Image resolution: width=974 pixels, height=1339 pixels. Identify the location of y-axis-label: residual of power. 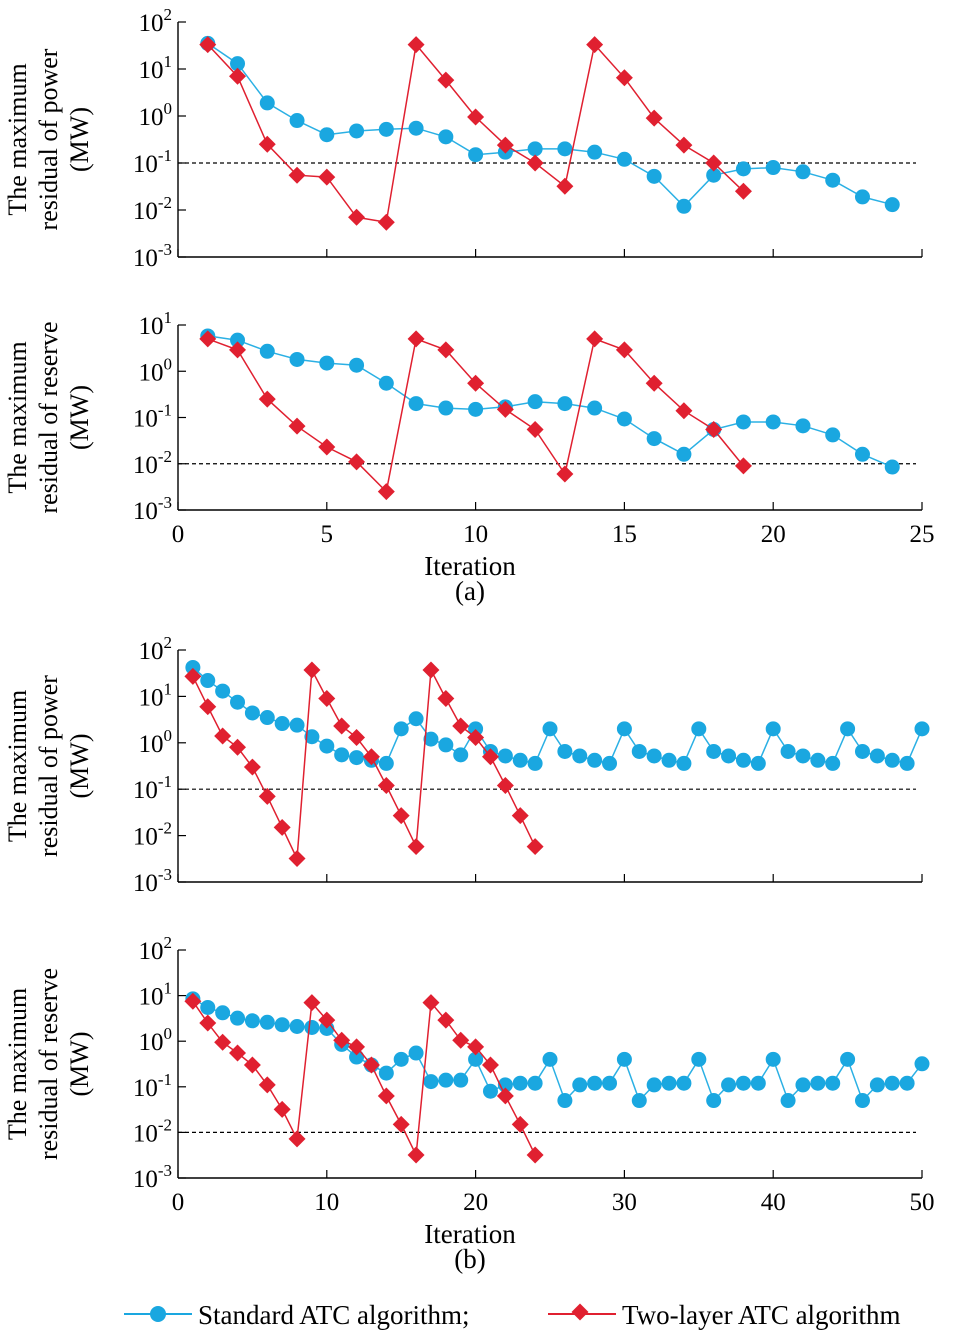
(48, 139).